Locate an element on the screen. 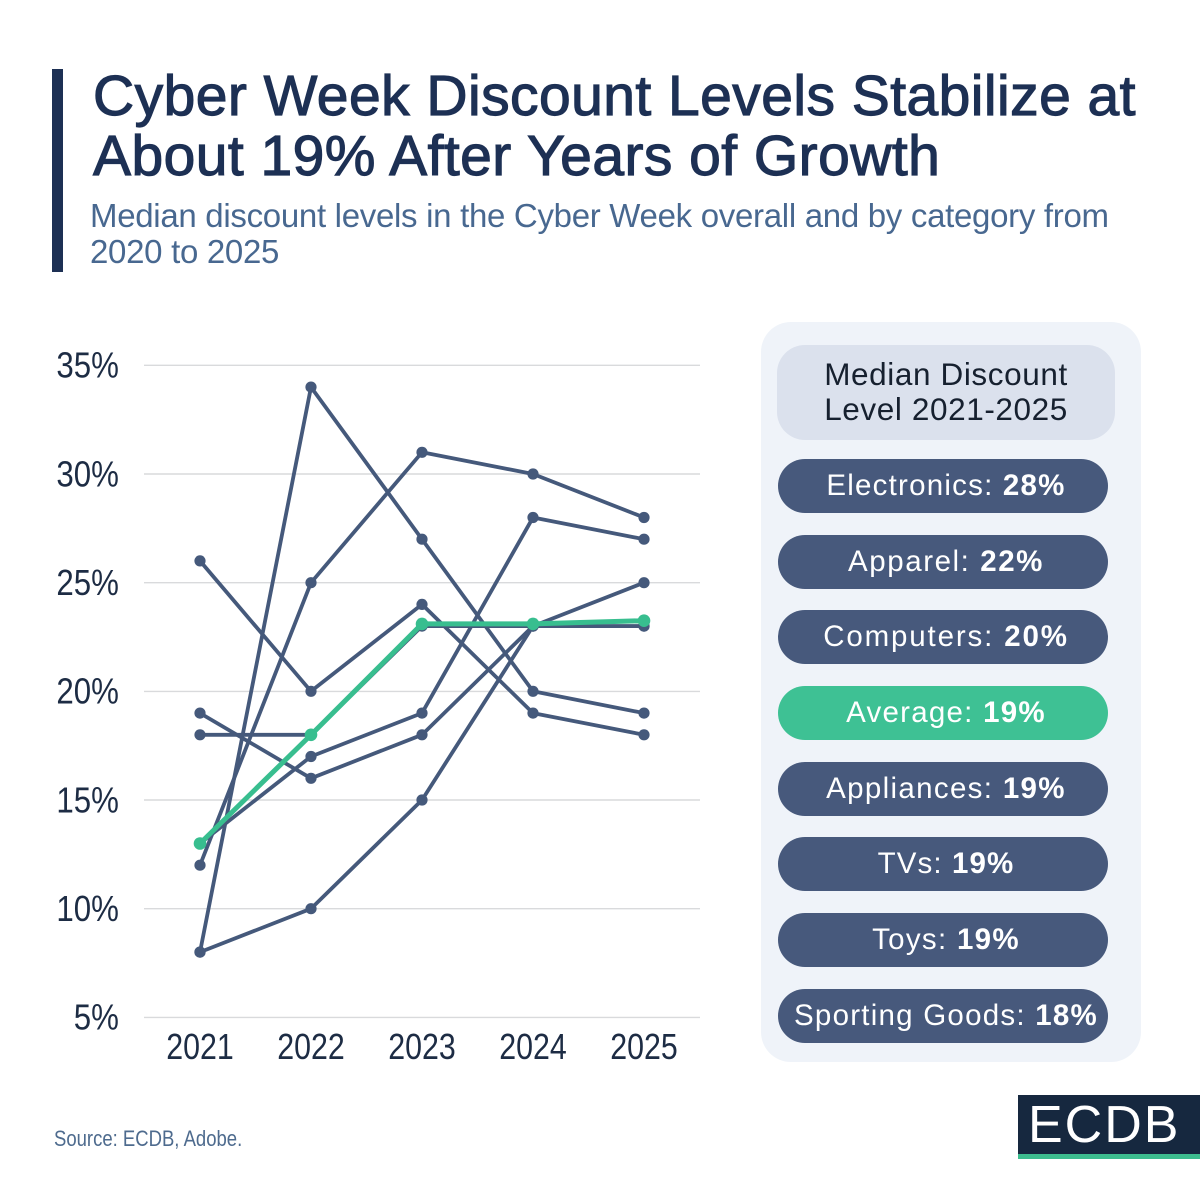 The width and height of the screenshot is (1200, 1200). svg-text: 15% is located at coordinates (87, 800).